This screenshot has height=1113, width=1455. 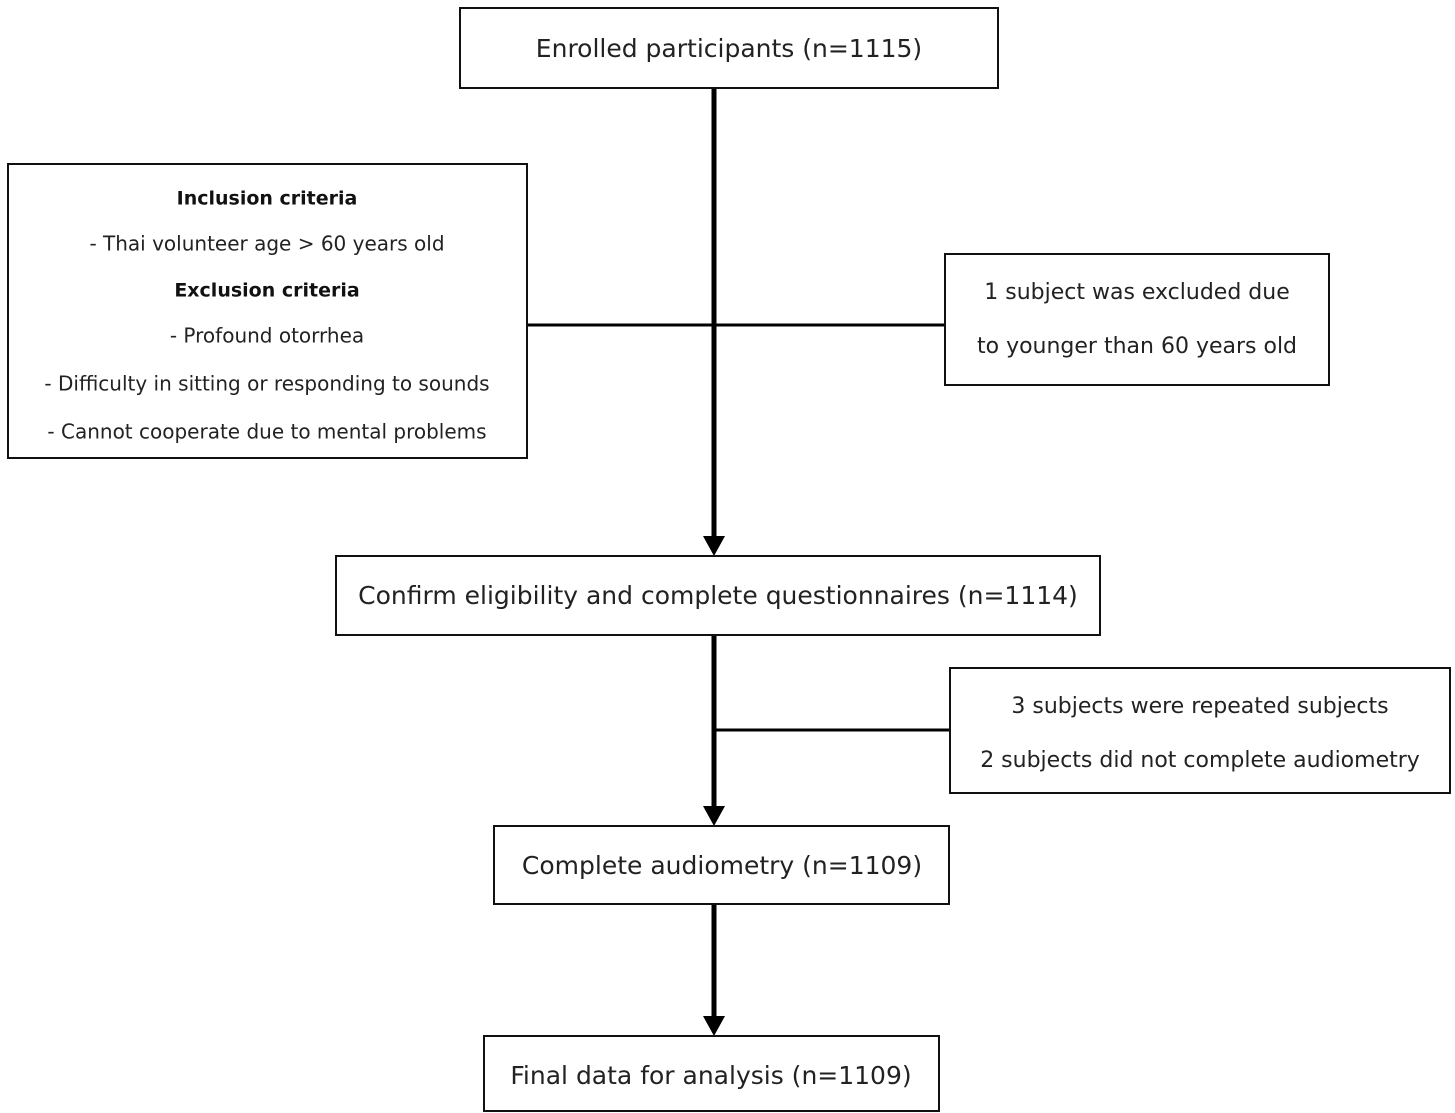 I want to click on box-text: 1 subject was excluded due, so click(x=1137, y=292).